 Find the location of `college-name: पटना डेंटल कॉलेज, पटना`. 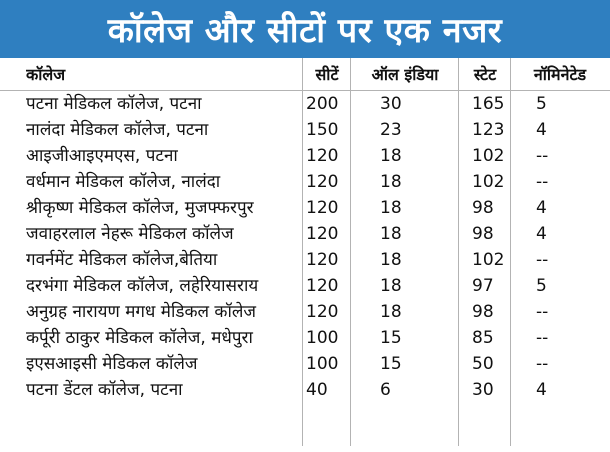

college-name: पटना डेंटल कॉलेज, पटना is located at coordinates (104, 390).